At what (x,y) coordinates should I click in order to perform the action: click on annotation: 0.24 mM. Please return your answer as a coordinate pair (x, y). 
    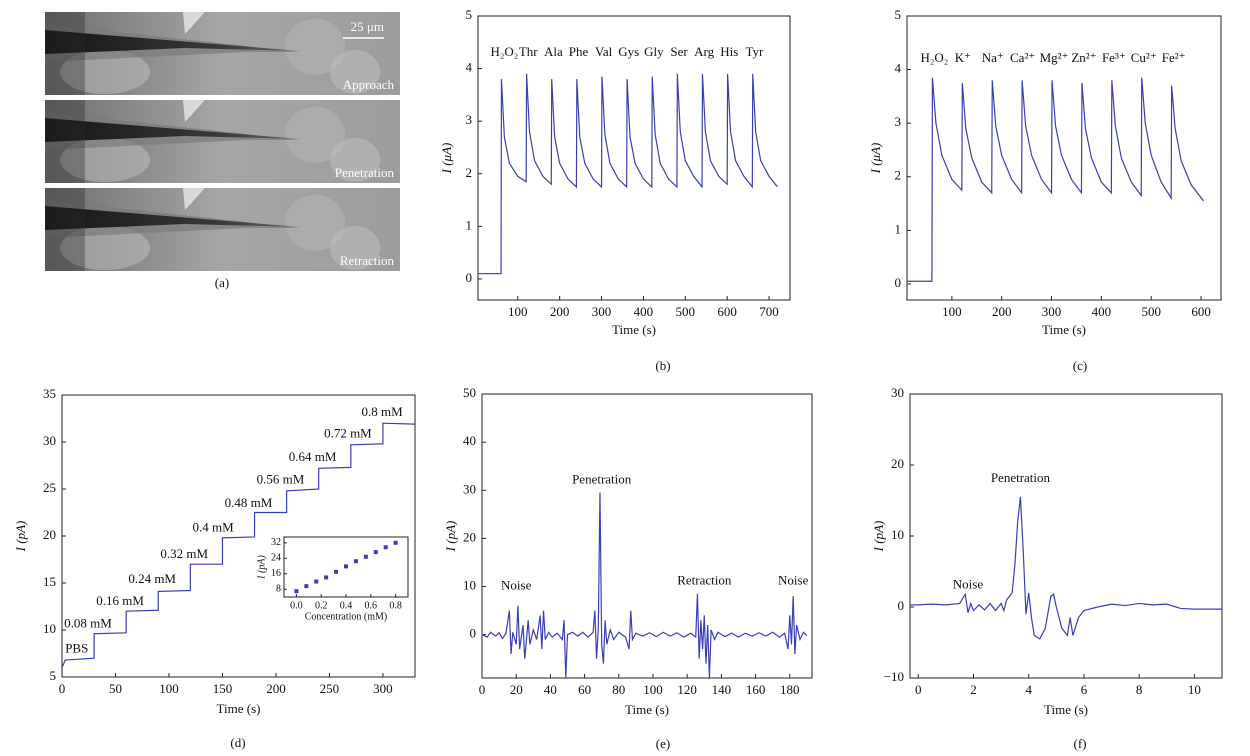
    Looking at the image, I should click on (152, 578).